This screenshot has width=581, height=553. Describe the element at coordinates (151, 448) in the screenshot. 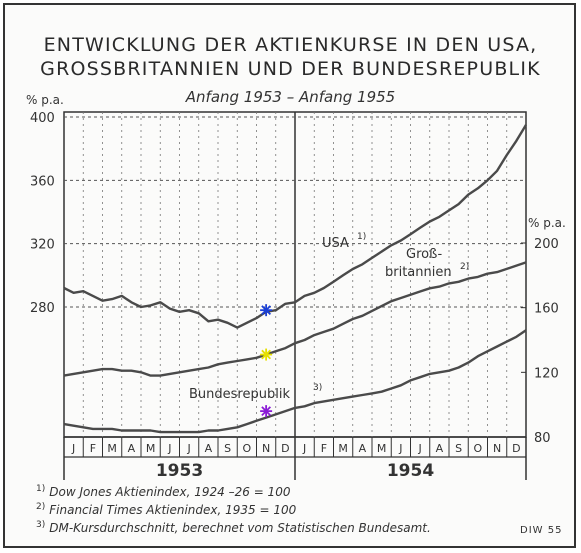

I see `month-label-4: M` at that location.